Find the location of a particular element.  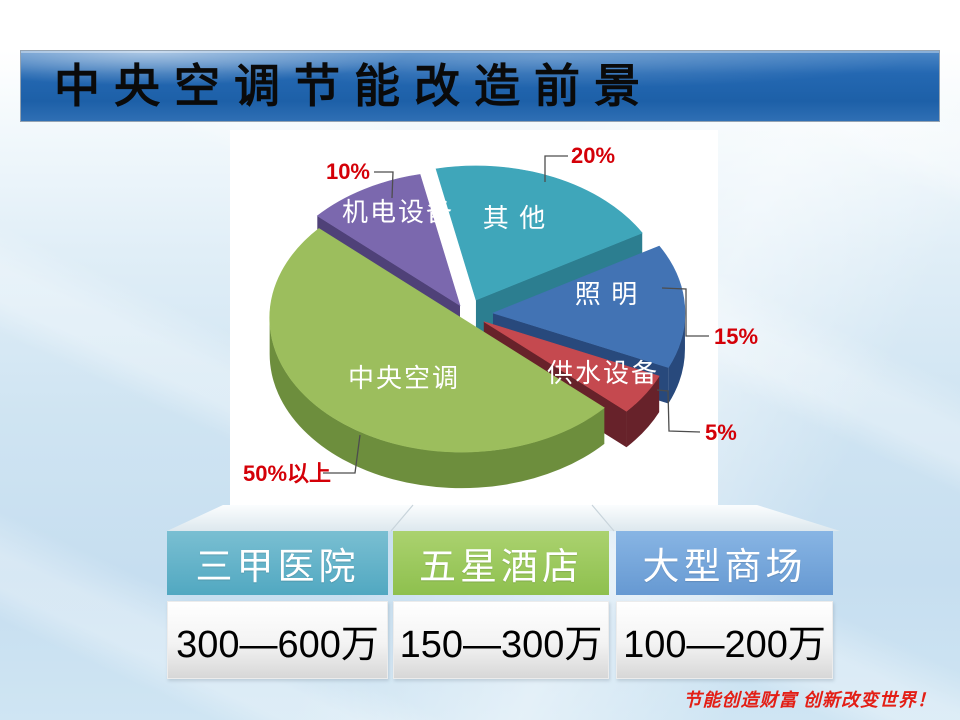

table-3d-seam-right is located at coordinates (603, 518).